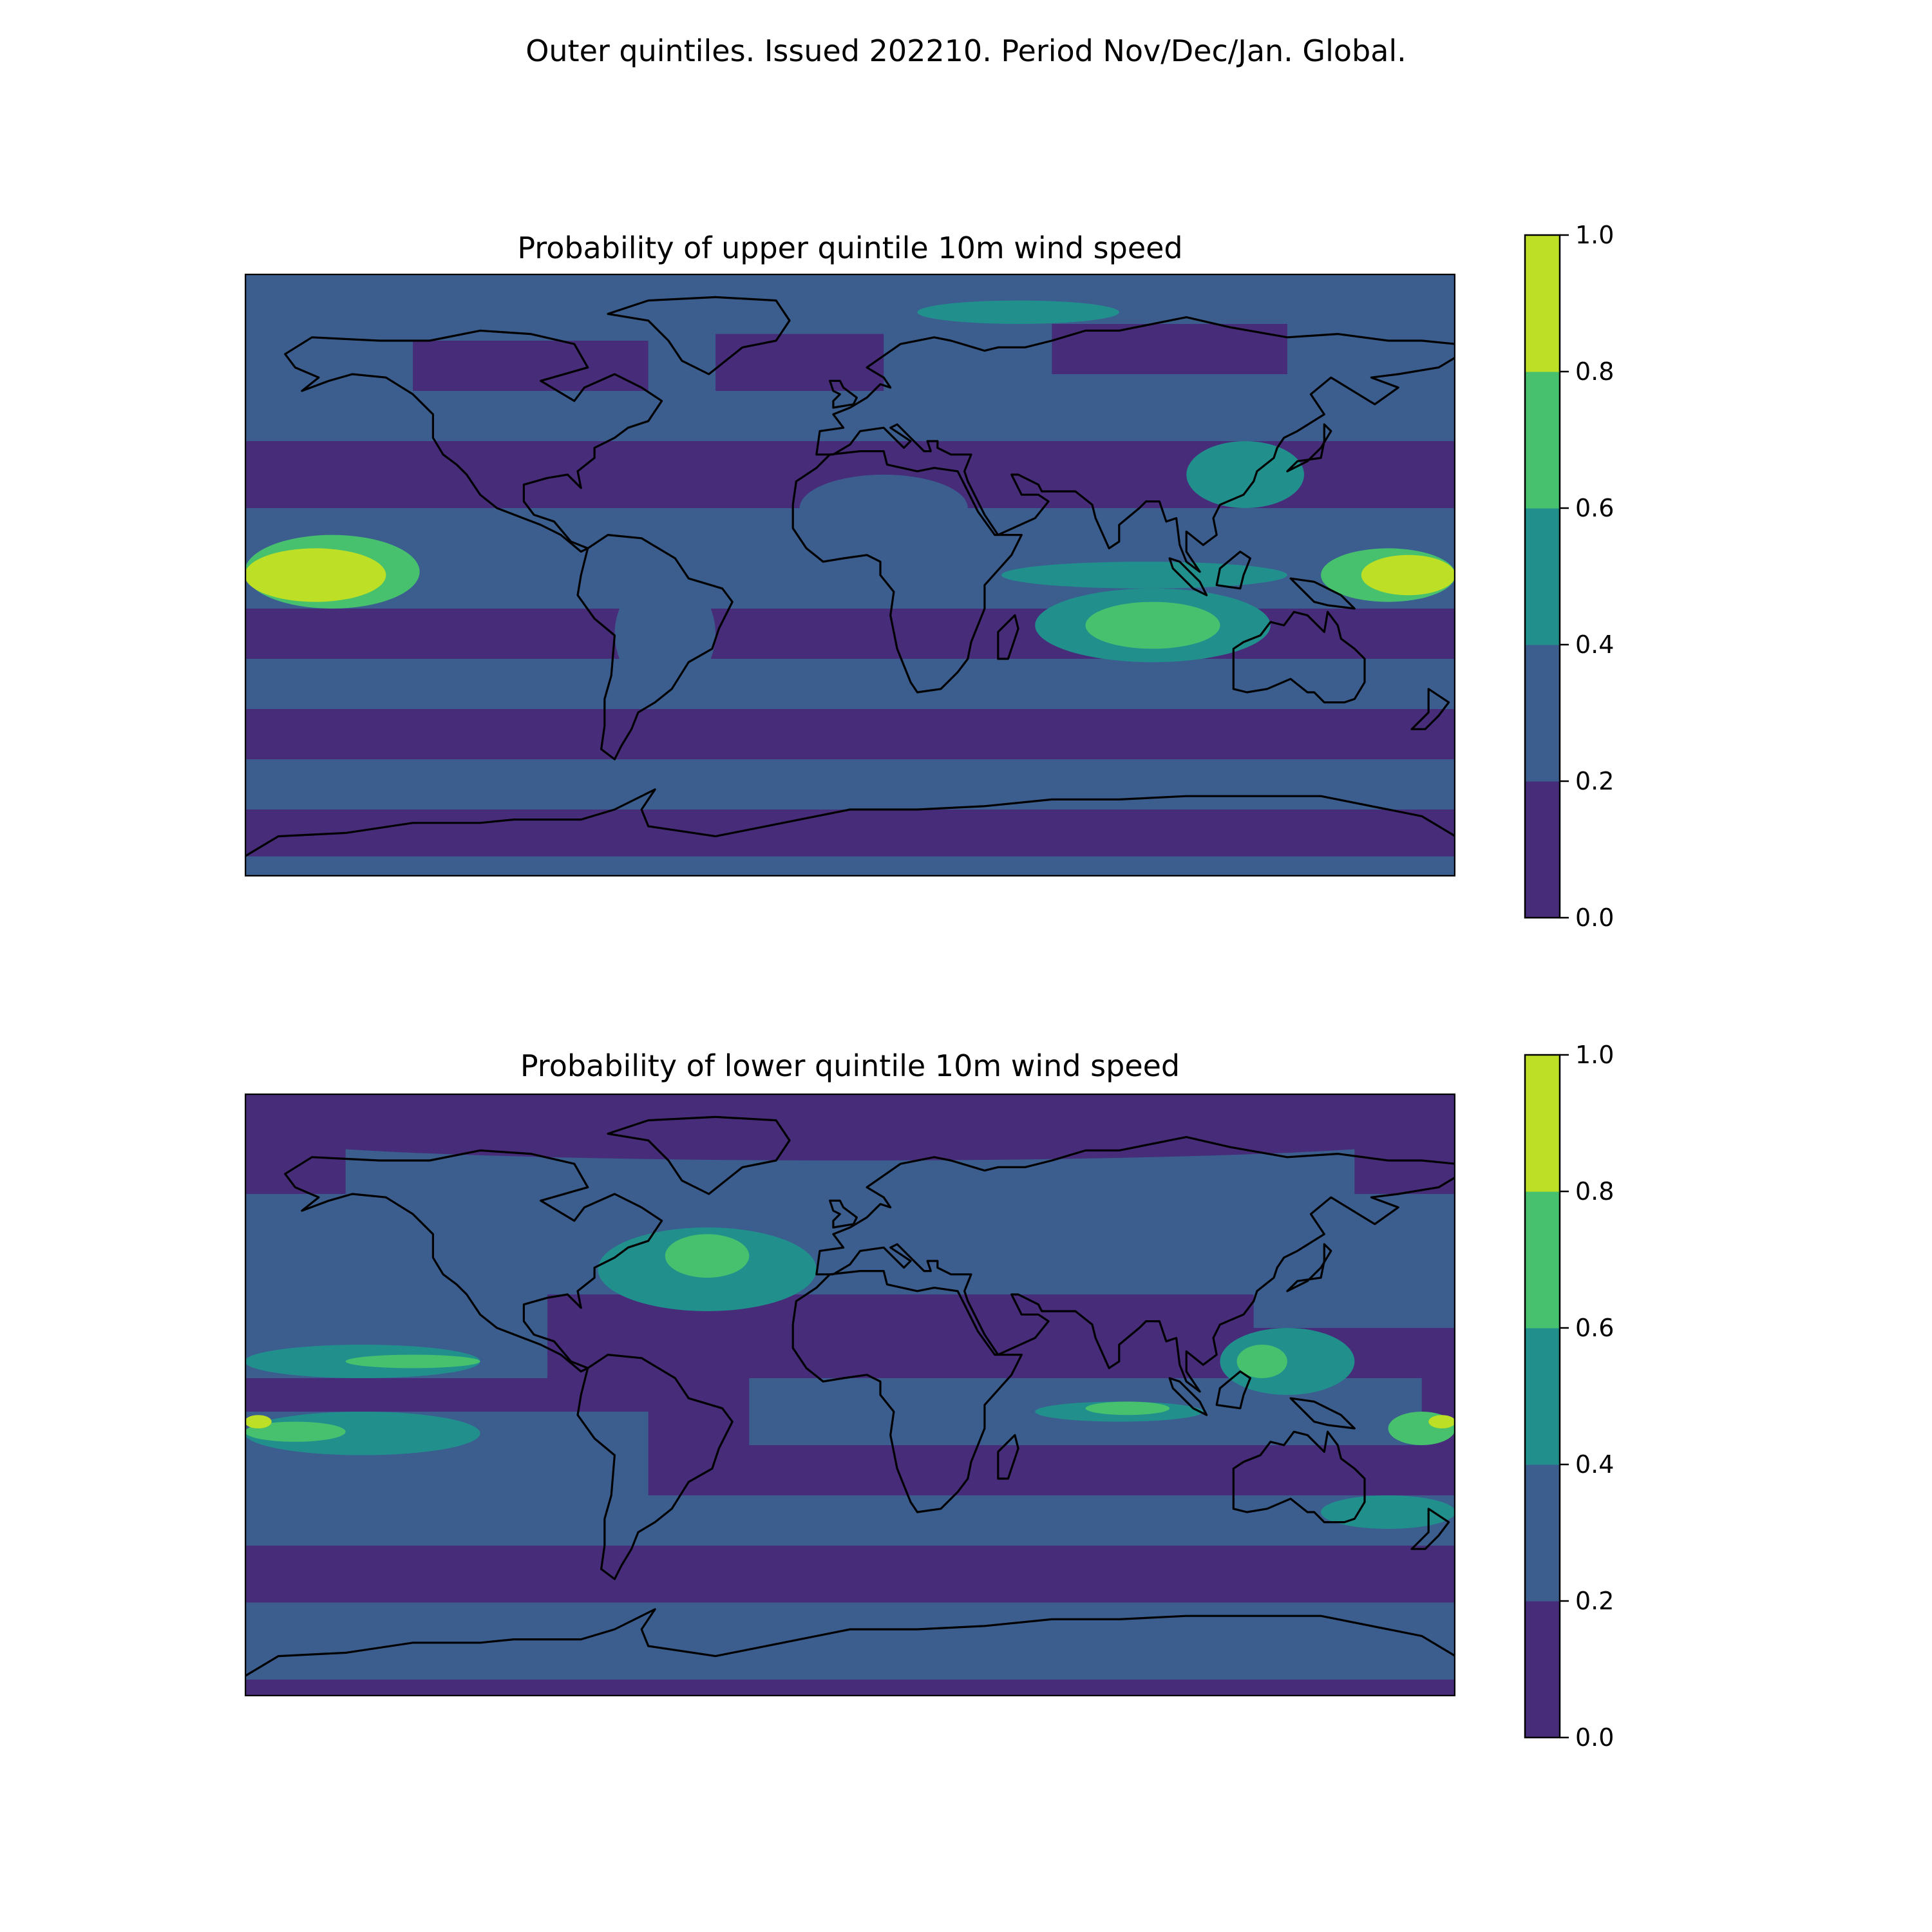 This screenshot has width=1932, height=1932. I want to click on lower-maritime-continent-core, so click(1261, 1362).